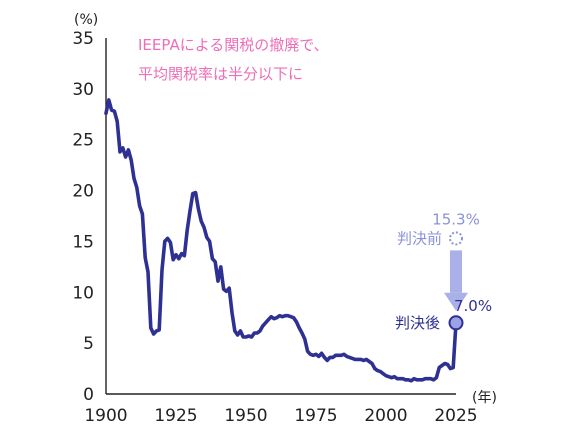  What do you see at coordinates (280, 416) in the screenshot?
I see `x-tick-labels: 1900 1925 1950 1975 2000 2025` at bounding box center [280, 416].